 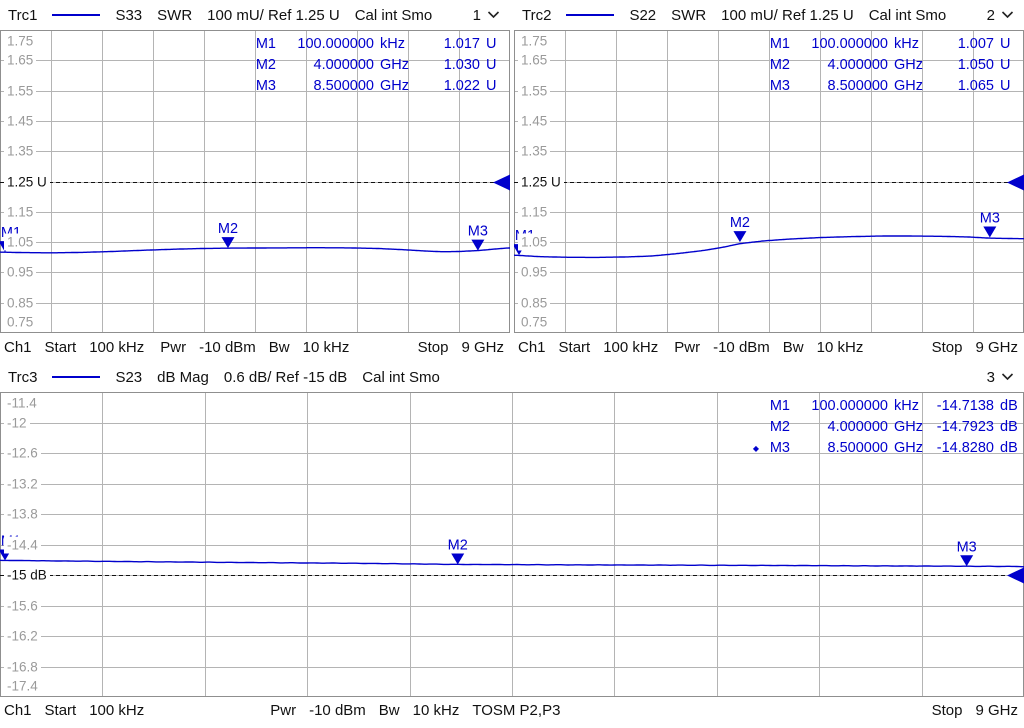 I want to click on y-axis-tick-label: -13.8, so click(x=22, y=514).